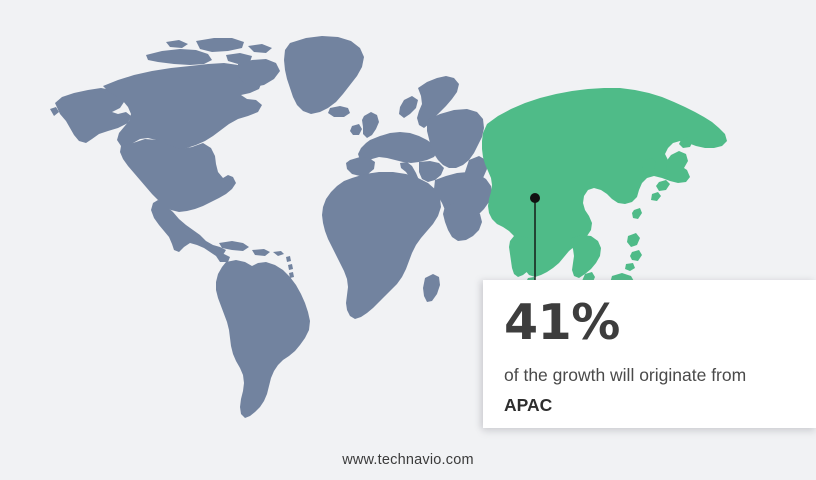 Image resolution: width=816 pixels, height=480 pixels. I want to click on region-united-states, so click(178, 175).